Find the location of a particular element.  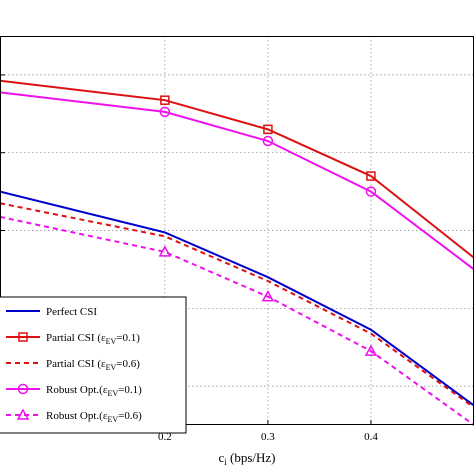

legend-entry: Robust Opt.(εEV=0.6) is located at coordinates (74, 416).